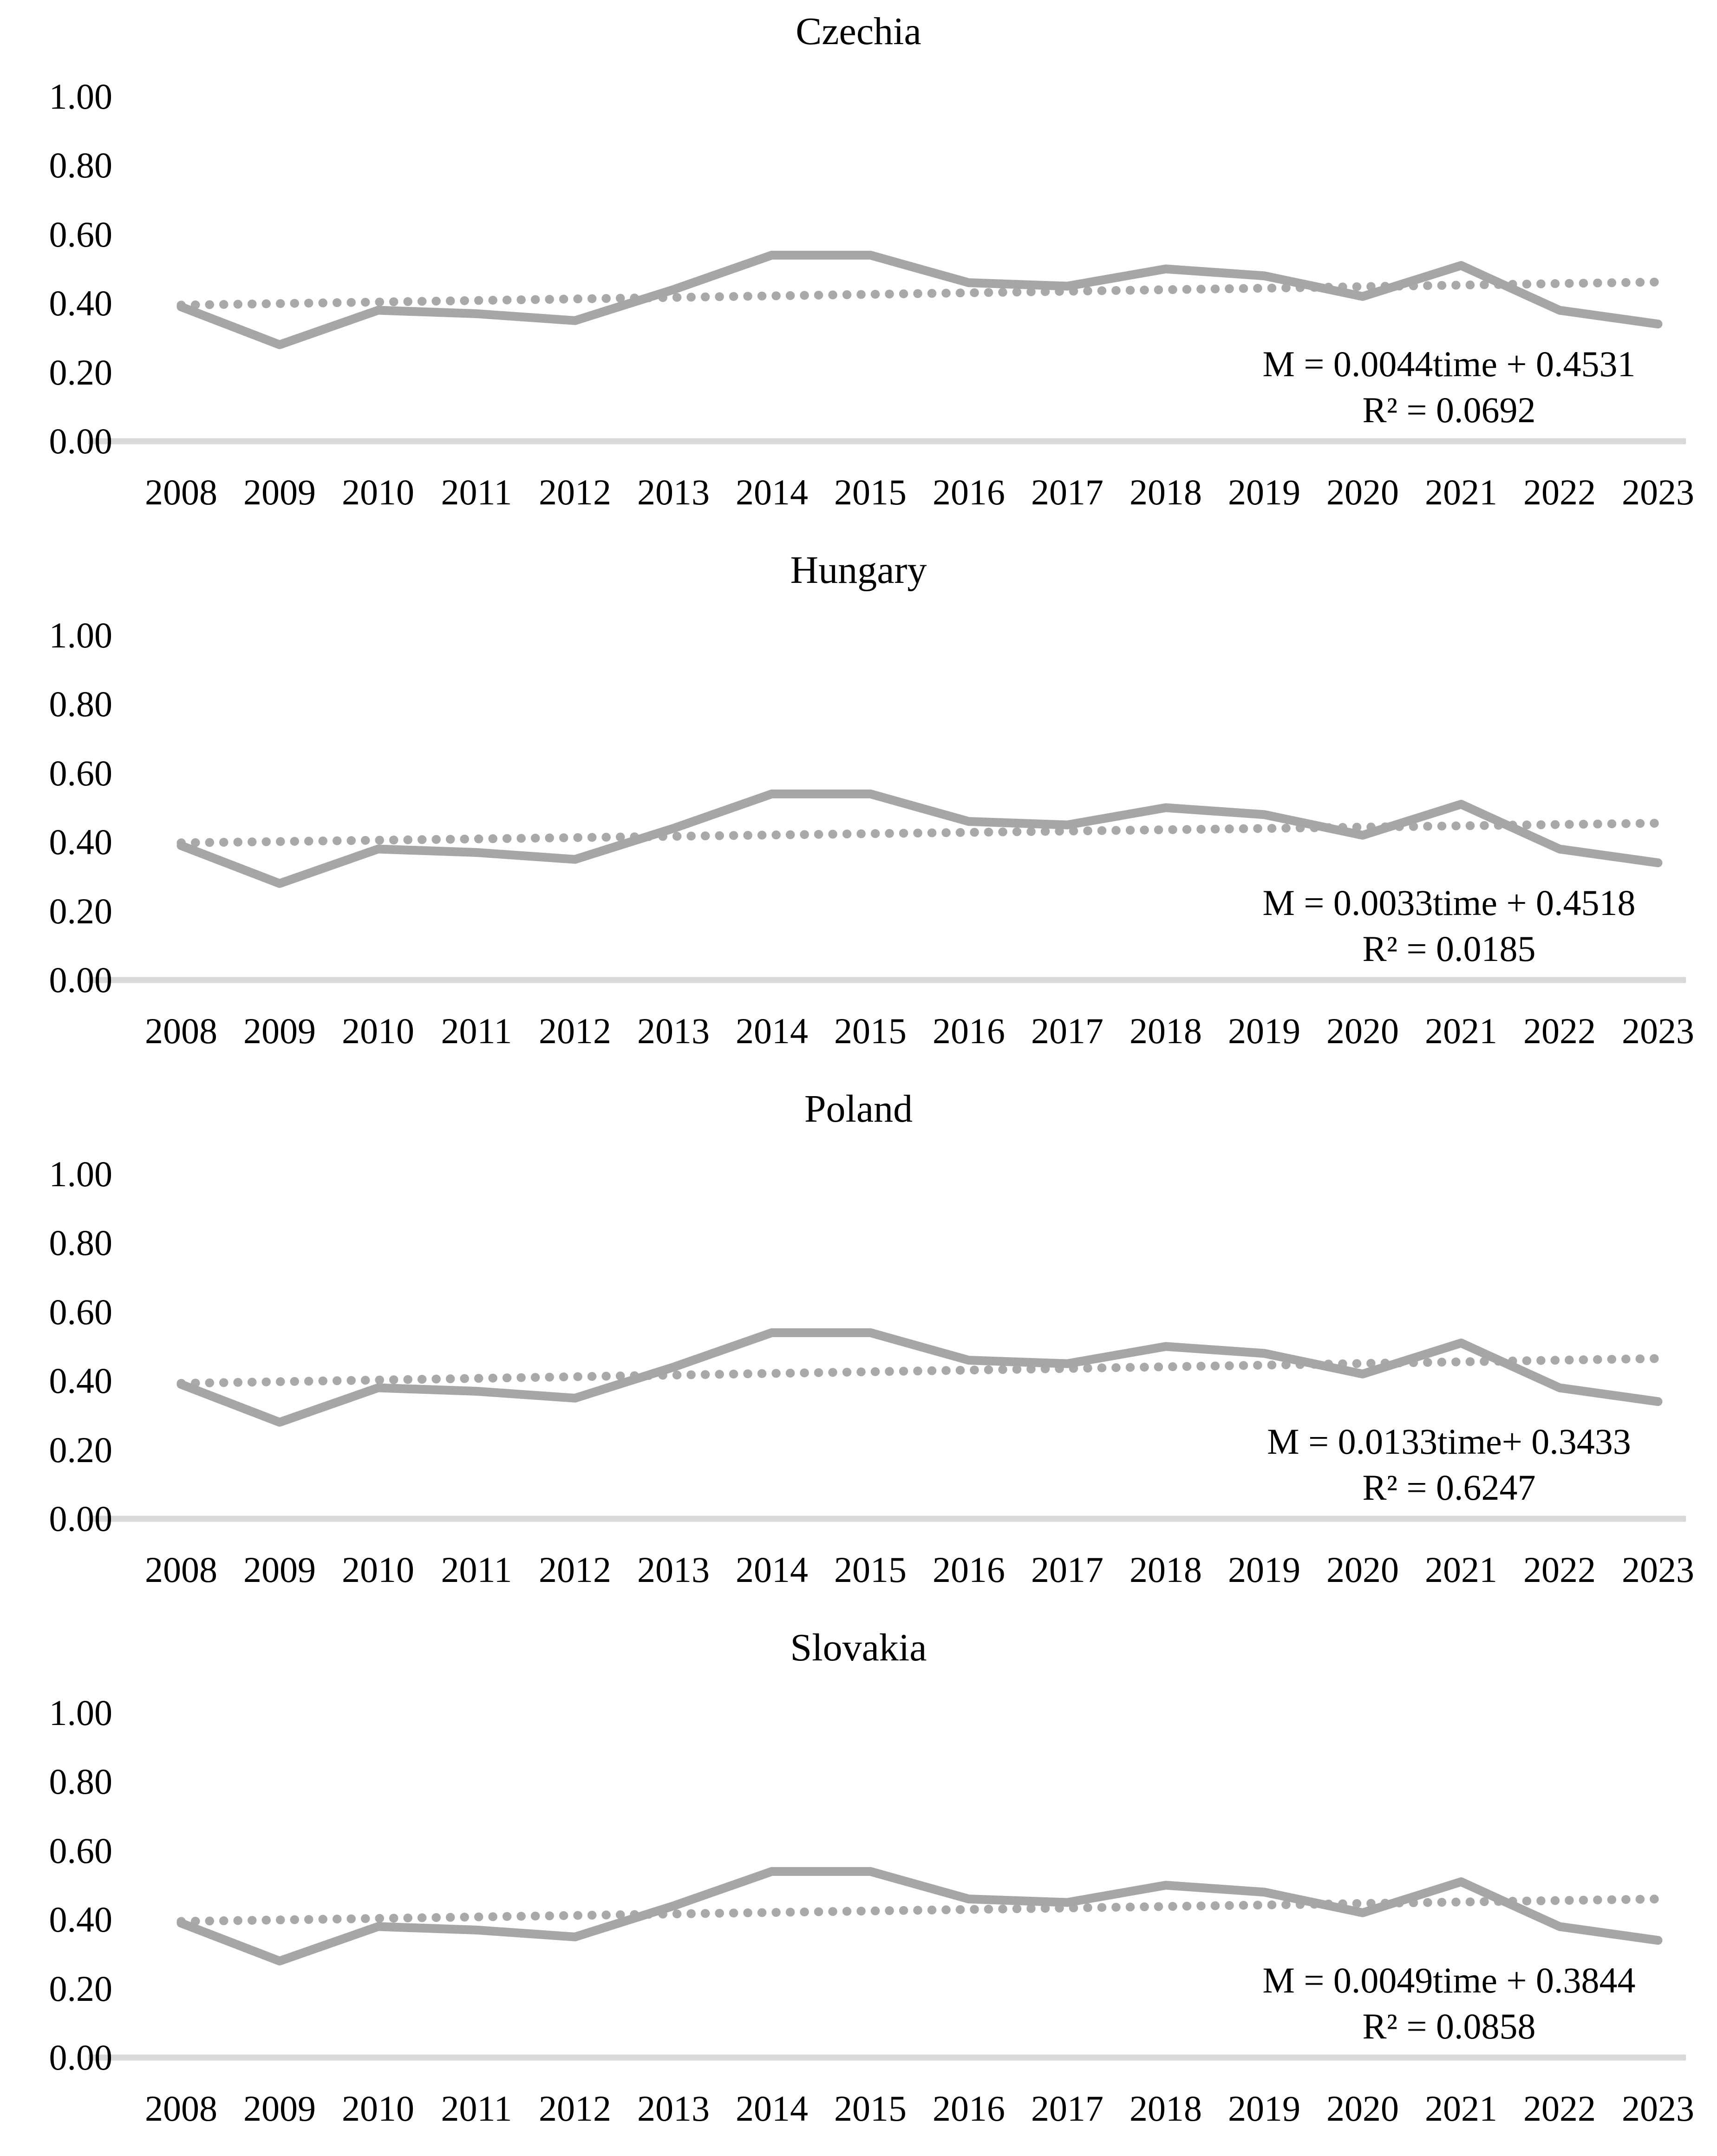 The image size is (1717, 2156). Describe the element at coordinates (1449, 1980) in the screenshot. I see `trend-equation-text: M = 0.0049time + 0.3844` at that location.